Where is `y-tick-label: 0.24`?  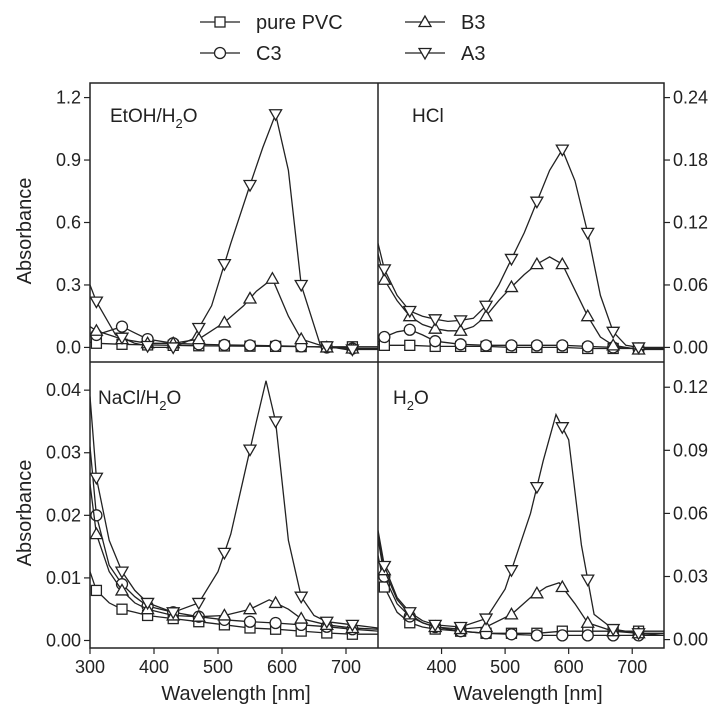
y-tick-label: 0.24 is located at coordinates (690, 98).